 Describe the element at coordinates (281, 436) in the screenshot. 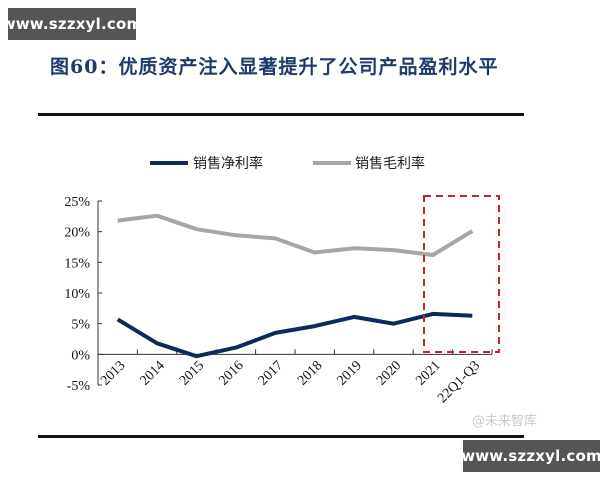

I see `bottom-divider` at that location.